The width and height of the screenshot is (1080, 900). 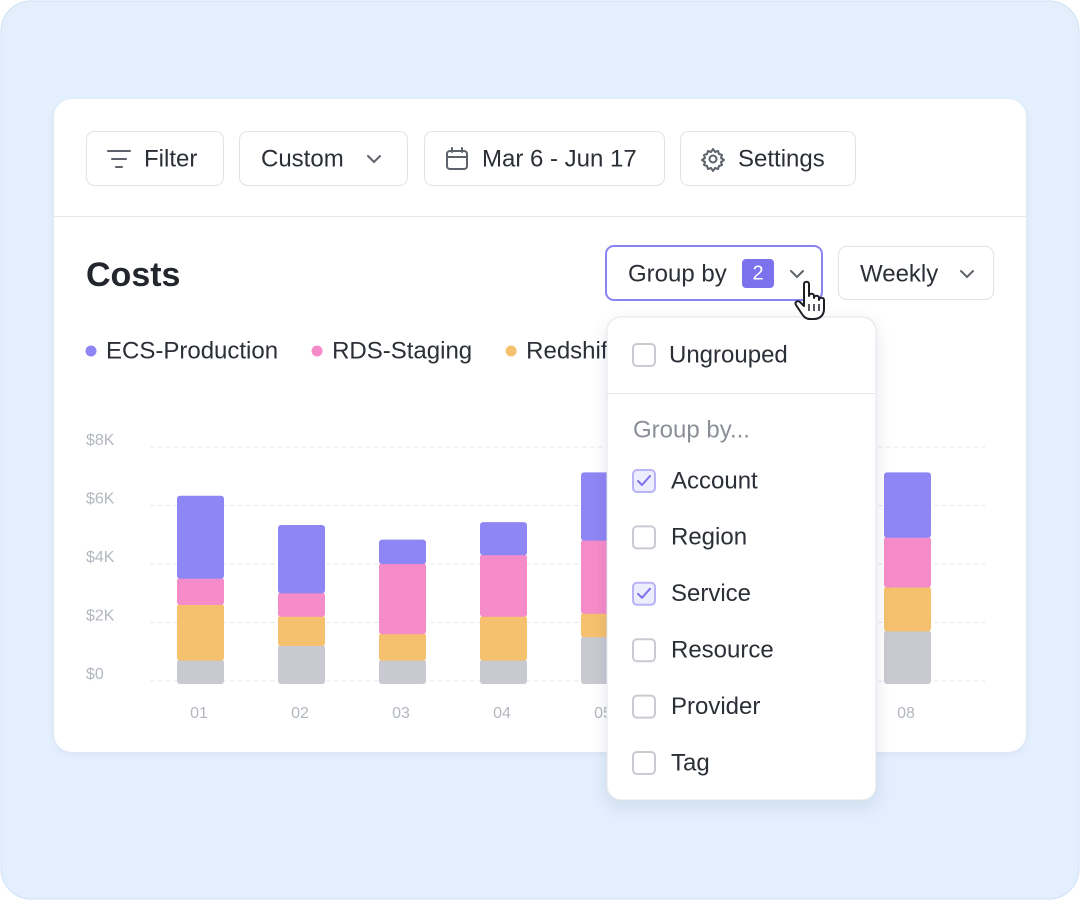 I want to click on button-label: Settings, so click(x=781, y=158).